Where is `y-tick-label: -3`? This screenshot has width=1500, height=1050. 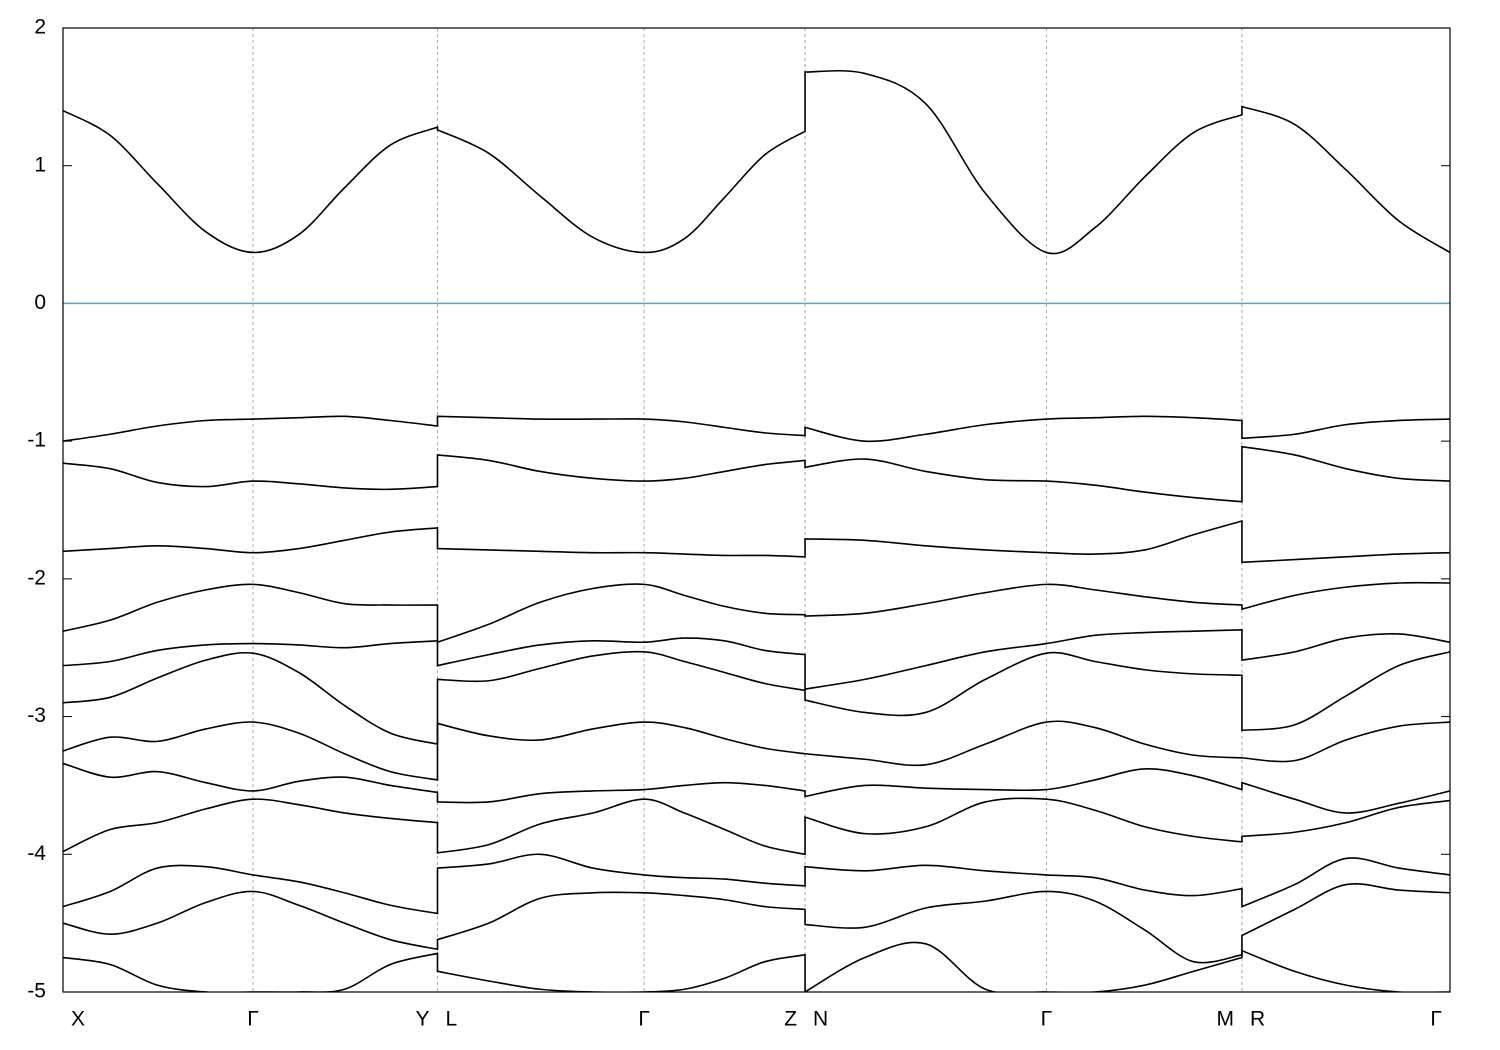
y-tick-label: -3 is located at coordinates (36, 715).